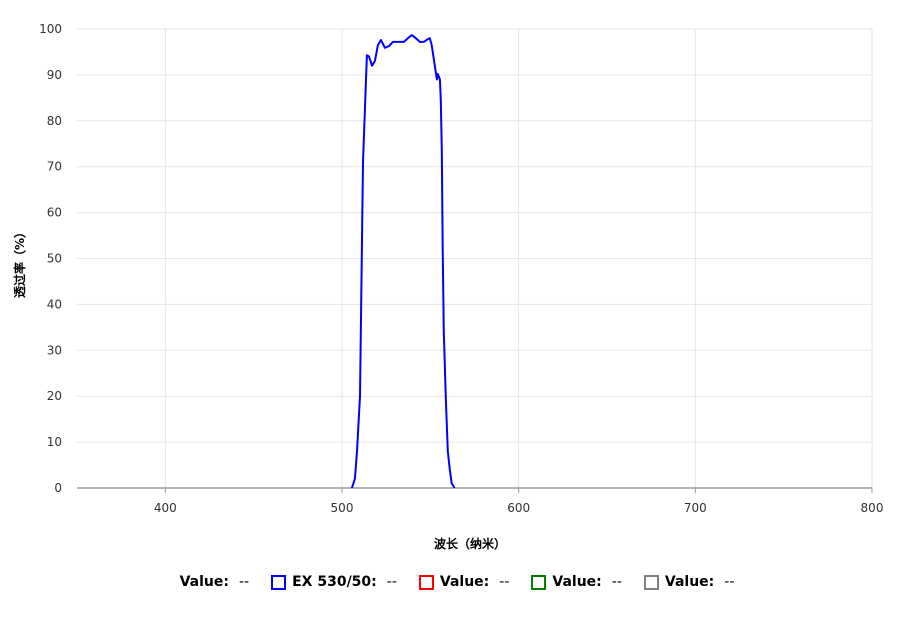 The width and height of the screenshot is (914, 618). Describe the element at coordinates (54, 213) in the screenshot. I see `y-tick-label: 60` at that location.